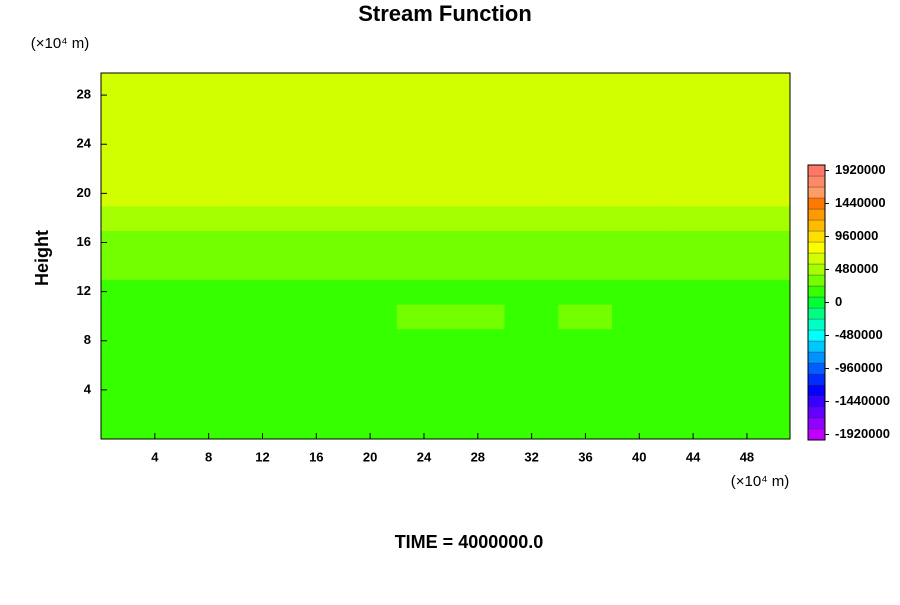  I want to click on colorbar-label: 1920000, so click(860, 169).